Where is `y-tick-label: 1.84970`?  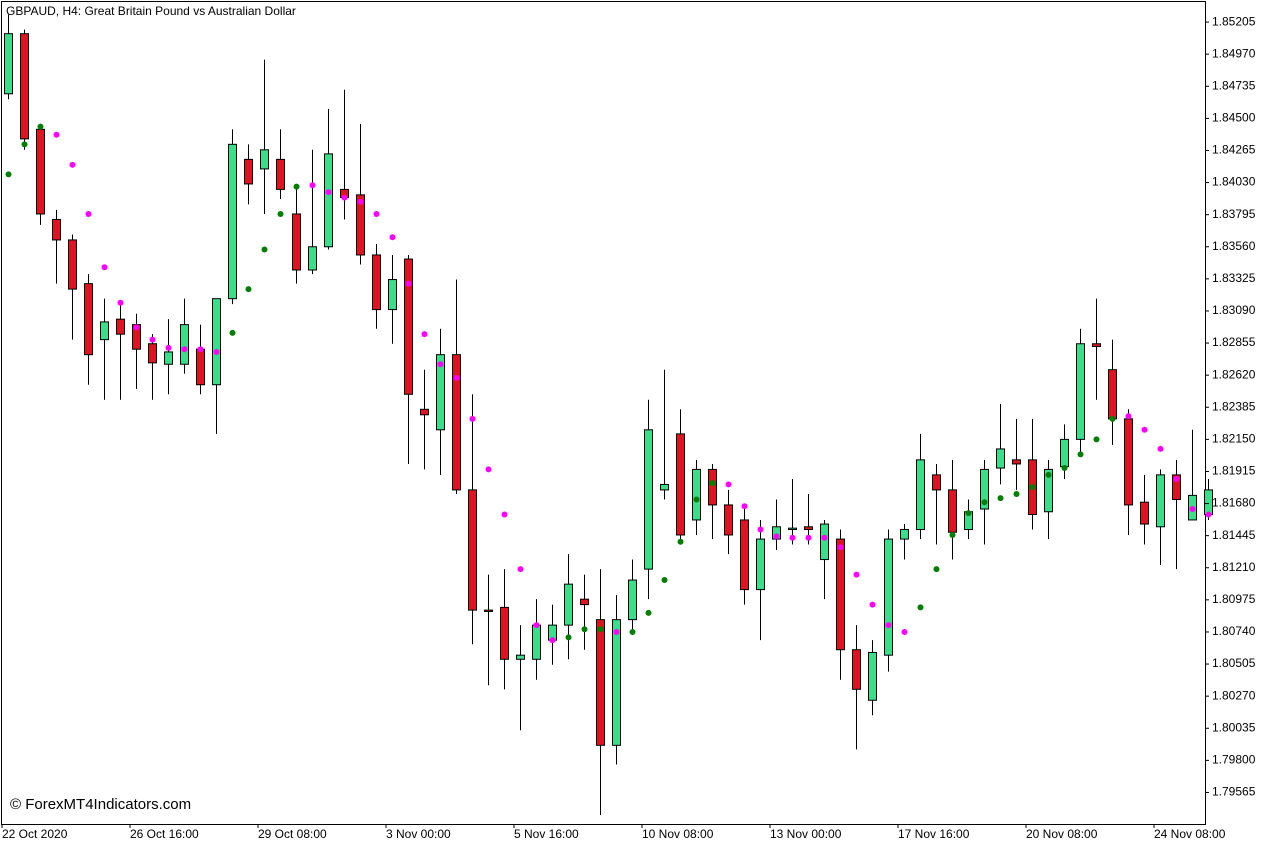 y-tick-label: 1.84970 is located at coordinates (1234, 53).